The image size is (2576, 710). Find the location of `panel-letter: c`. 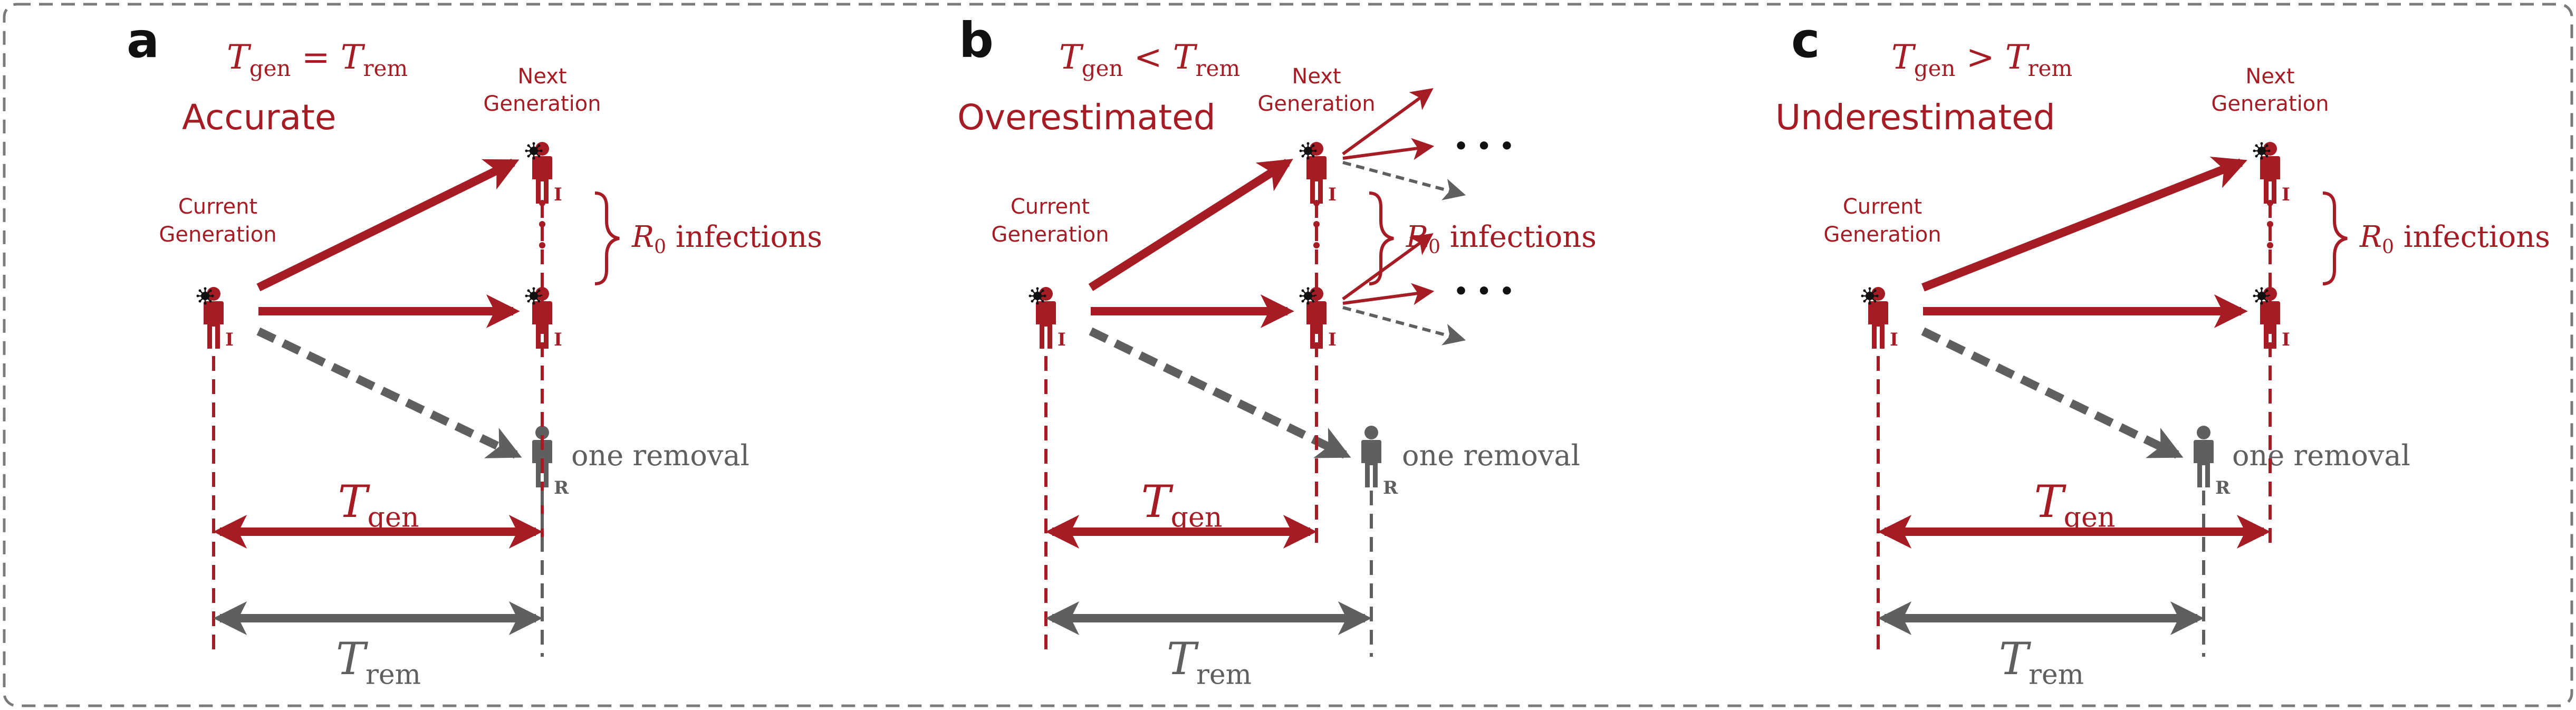

panel-letter: c is located at coordinates (1806, 40).